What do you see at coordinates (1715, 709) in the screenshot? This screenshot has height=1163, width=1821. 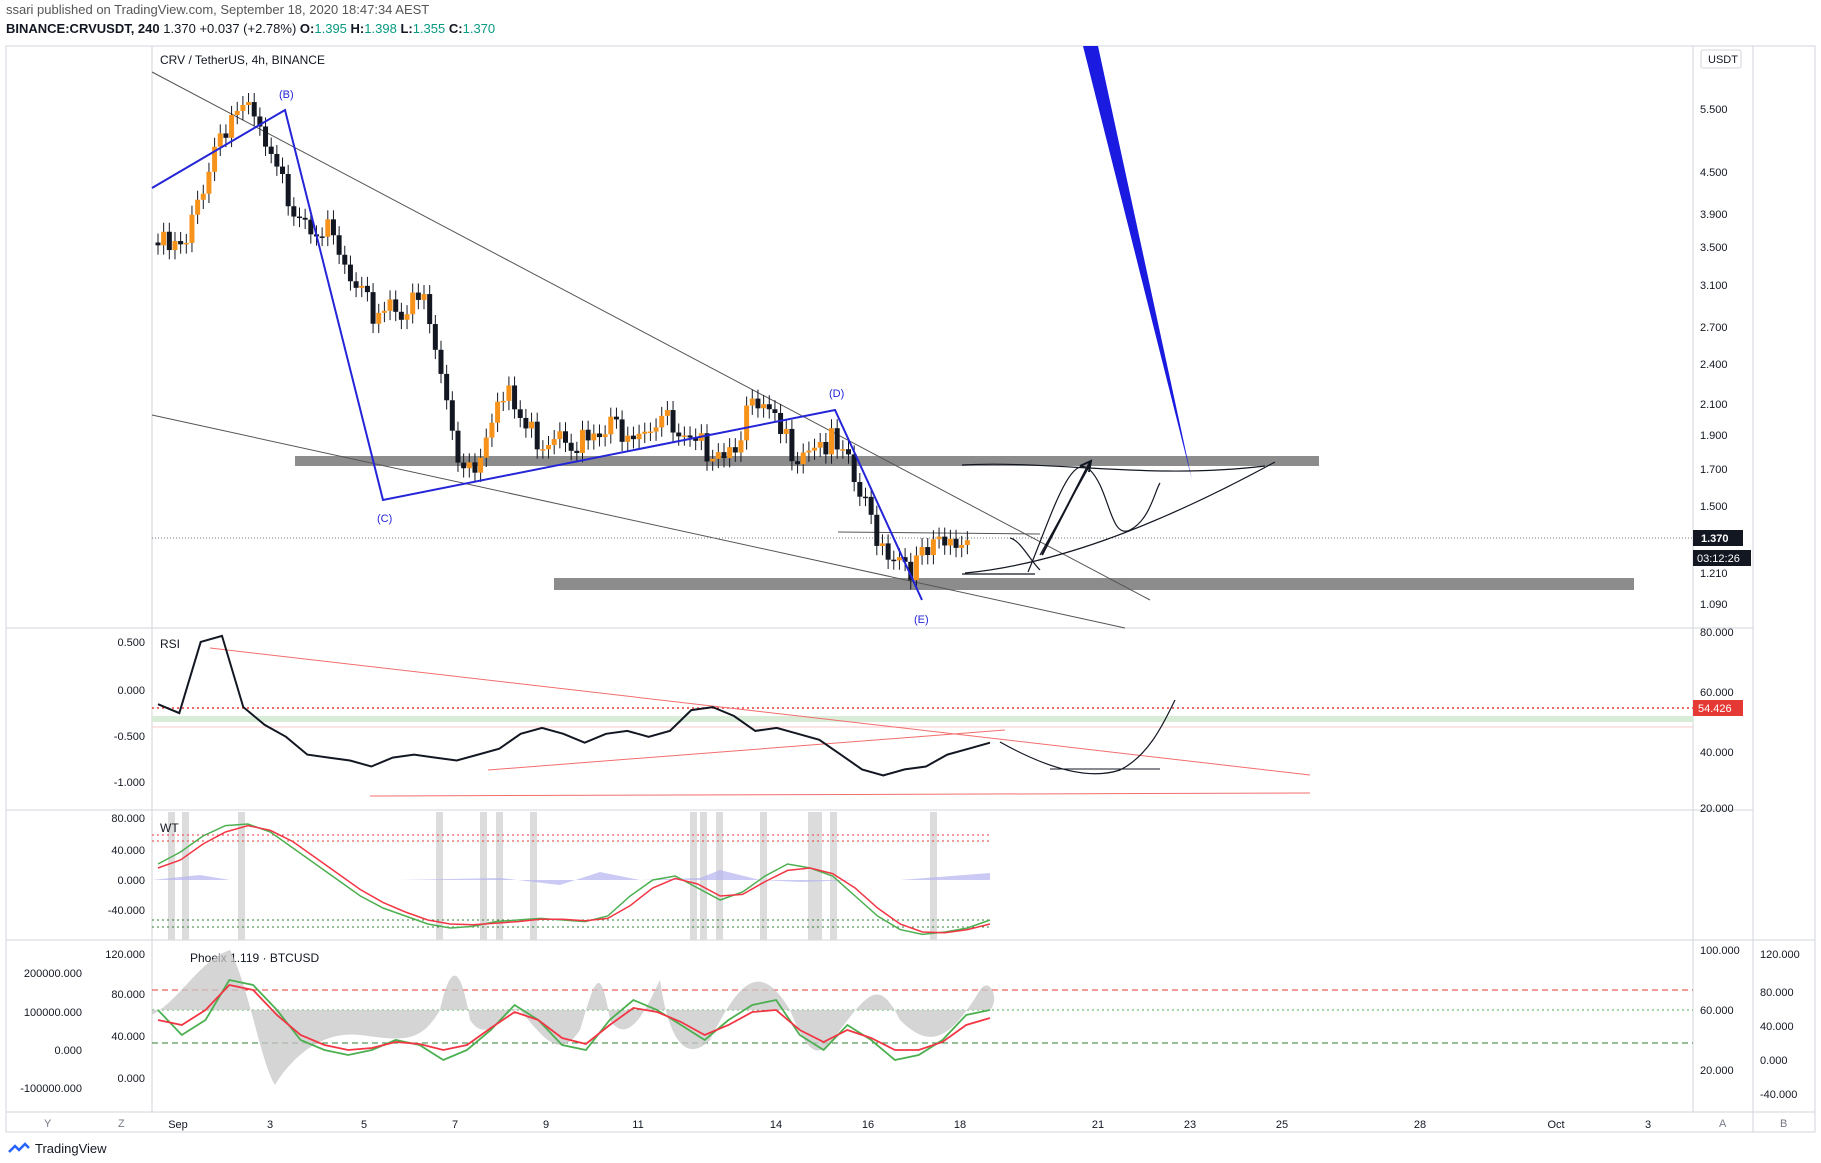 I see `rsi-value-tag-text: 54.426` at bounding box center [1715, 709].